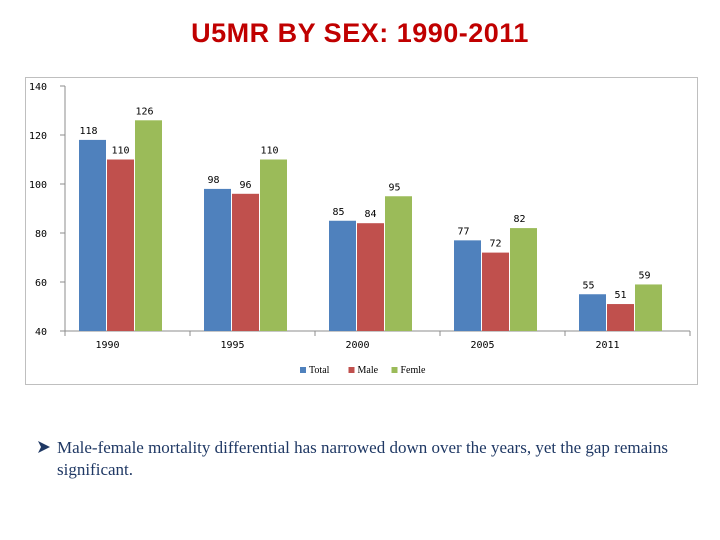 The height and width of the screenshot is (540, 720). What do you see at coordinates (463, 231) in the screenshot?
I see `data-label: 77` at bounding box center [463, 231].